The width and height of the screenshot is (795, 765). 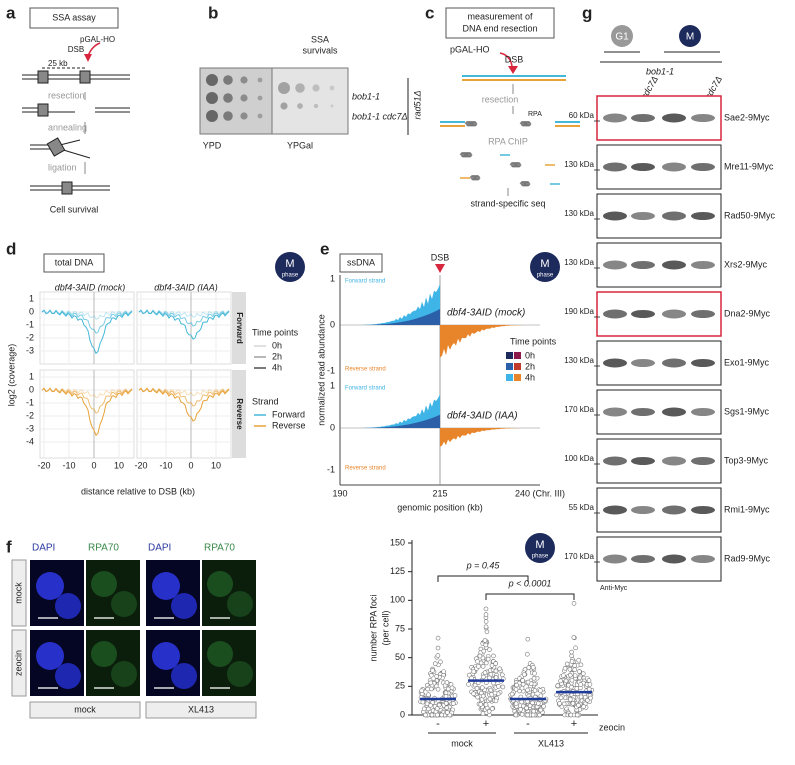 I want to click on label: total DNA, so click(x=74, y=262).